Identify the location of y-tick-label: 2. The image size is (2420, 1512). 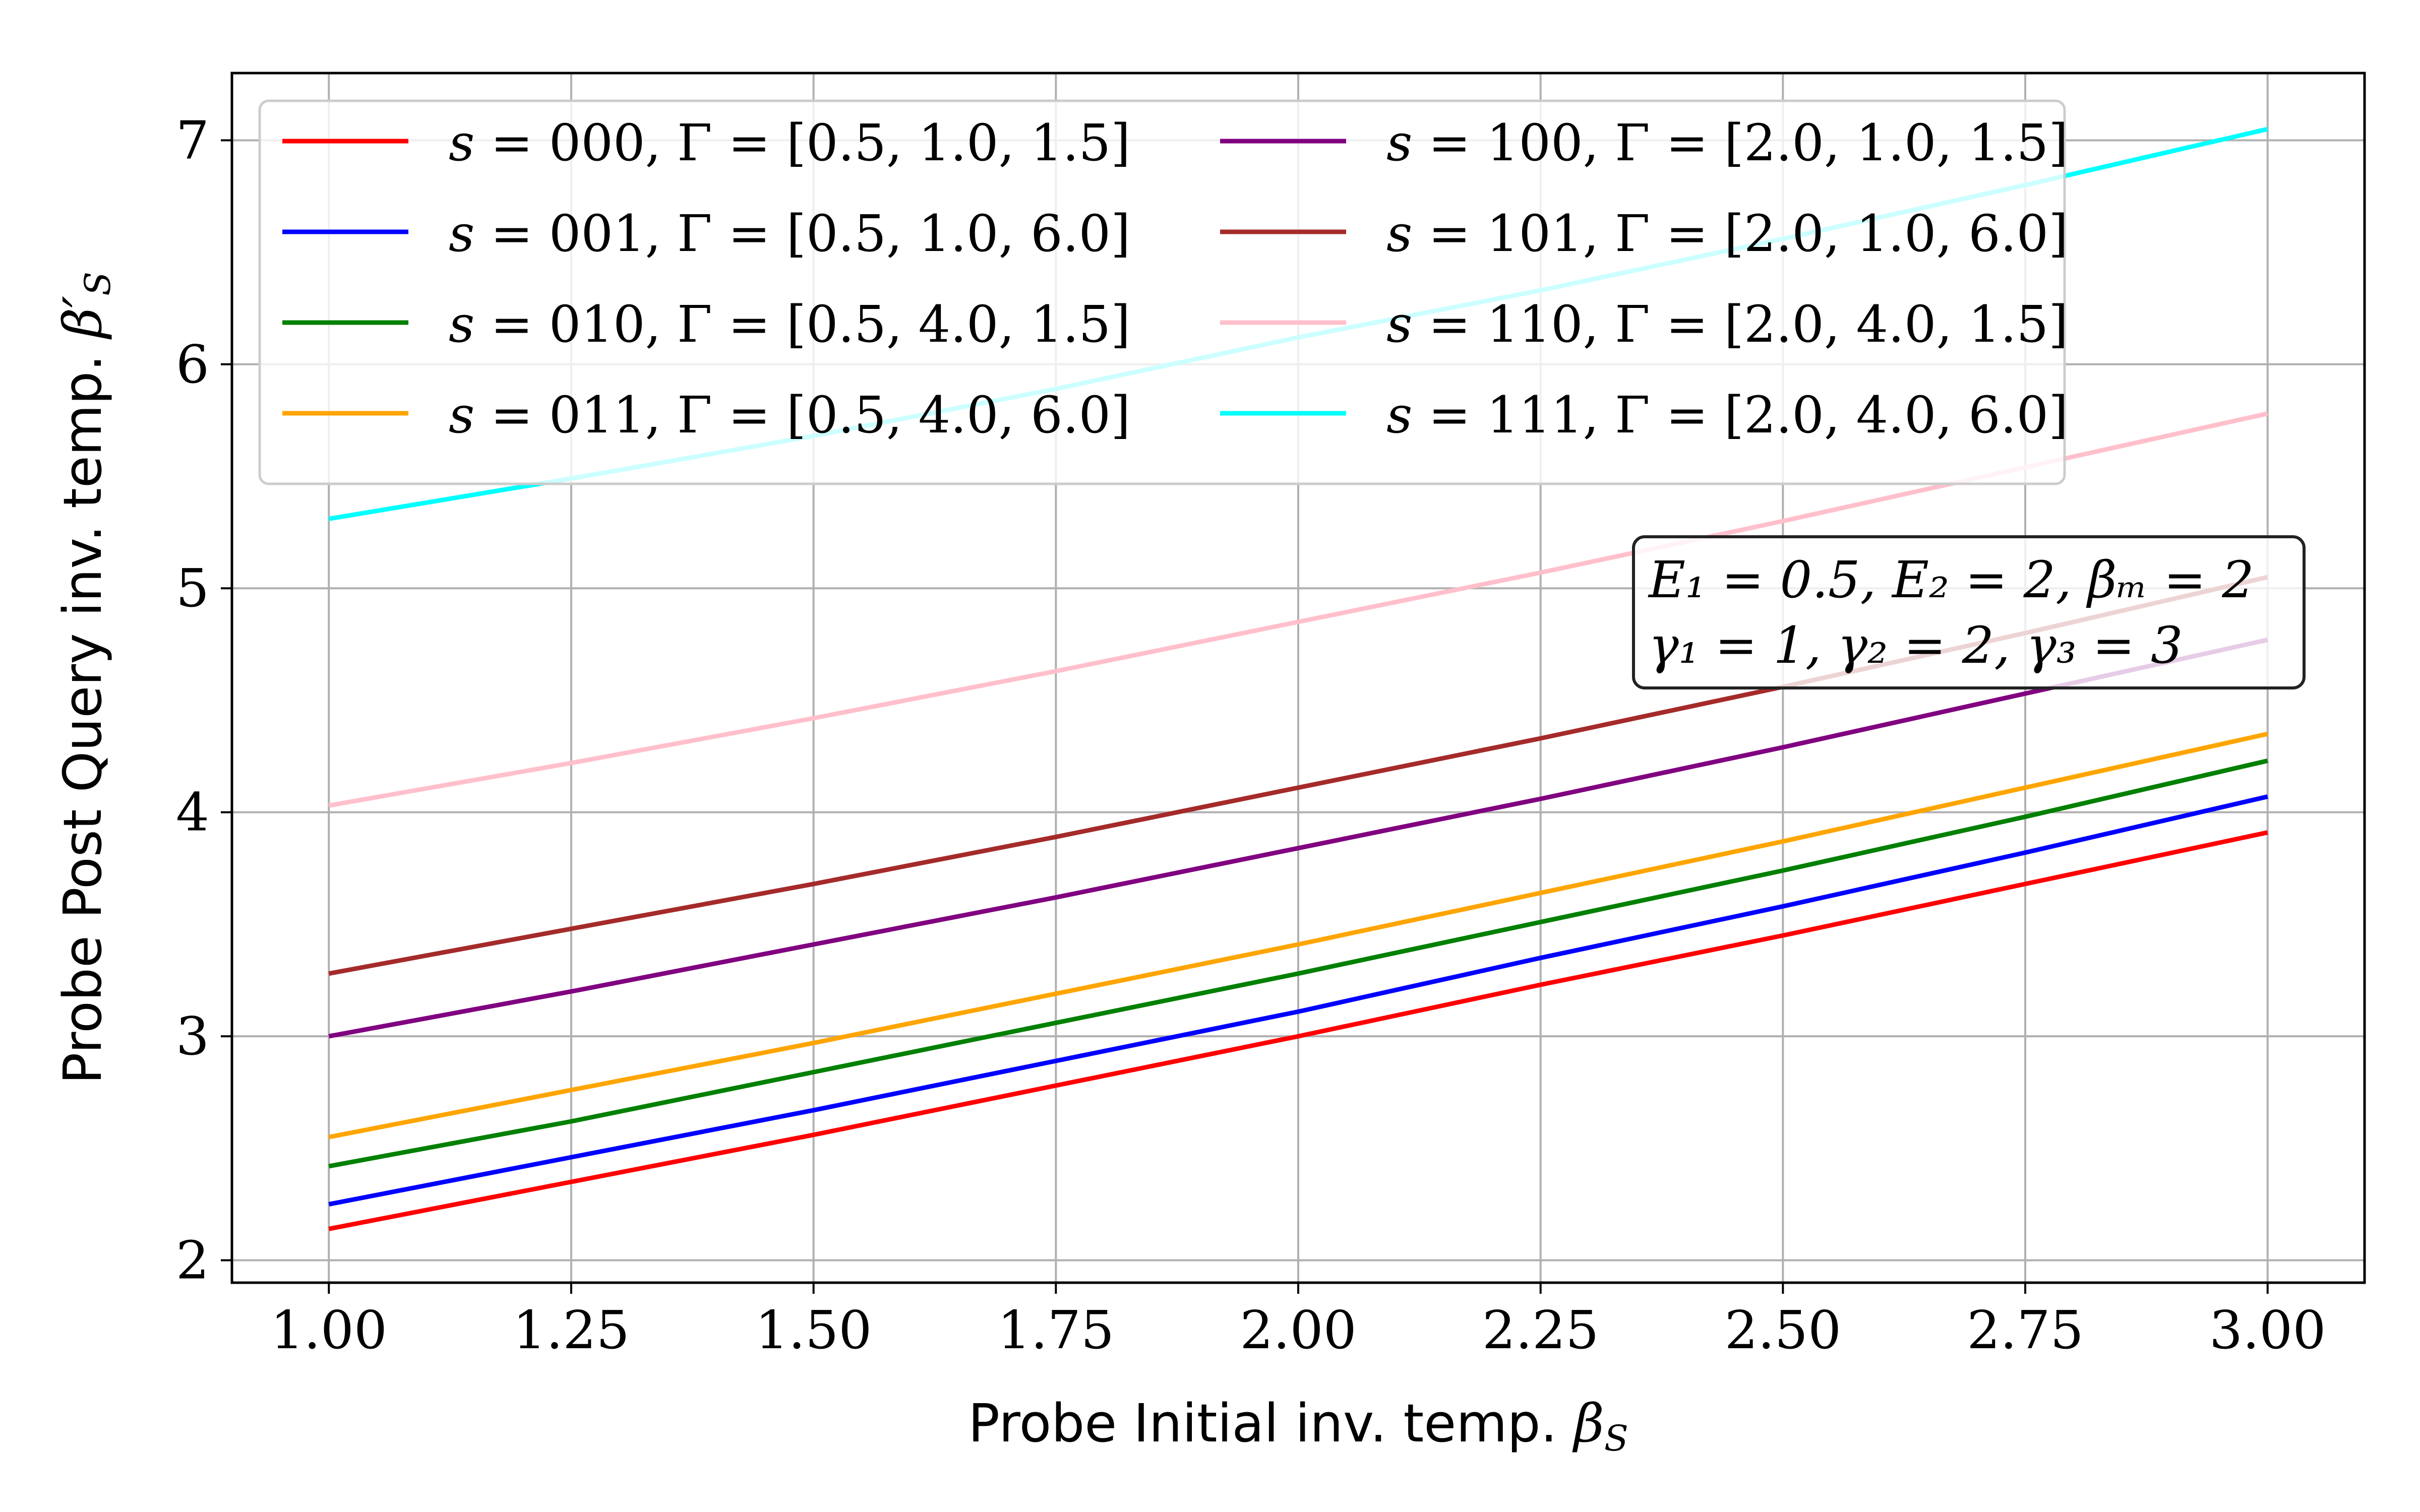
(192, 1260).